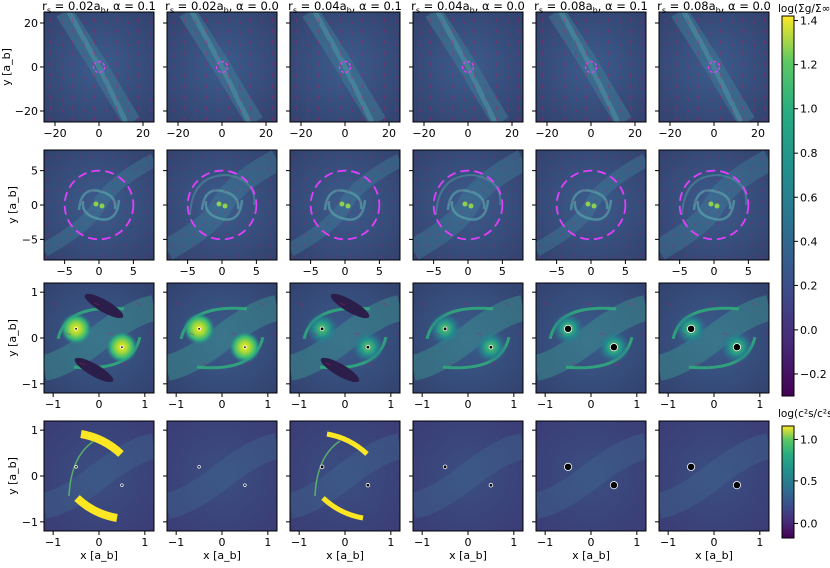 The height and width of the screenshot is (568, 830). I want to click on y-axis-label: y [a_b], so click(12, 205).